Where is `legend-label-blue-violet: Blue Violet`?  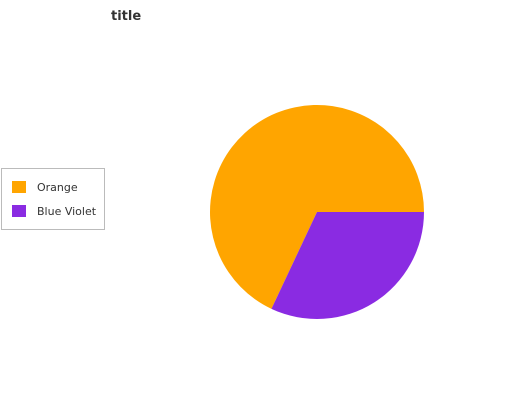 legend-label-blue-violet: Blue Violet is located at coordinates (67, 211).